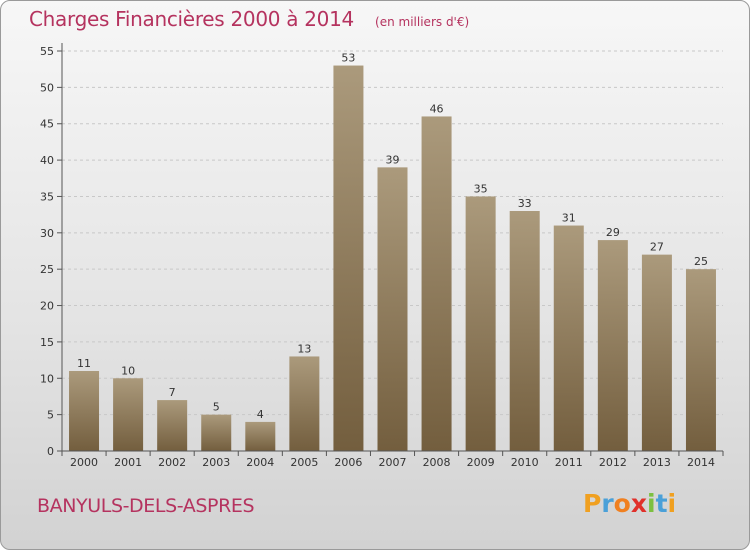 This screenshot has height=550, width=750. I want to click on x-tick-label: 2000, so click(84, 462).